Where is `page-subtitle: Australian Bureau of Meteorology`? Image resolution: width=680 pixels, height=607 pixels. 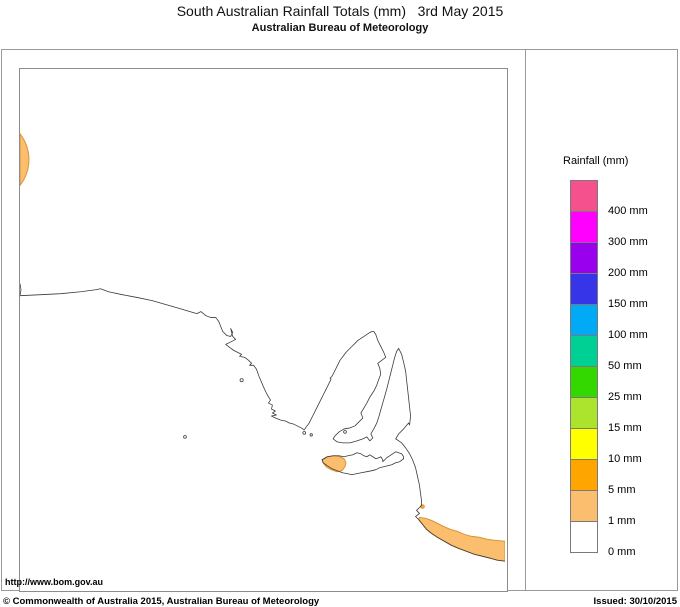 page-subtitle: Australian Bureau of Meteorology is located at coordinates (340, 28).